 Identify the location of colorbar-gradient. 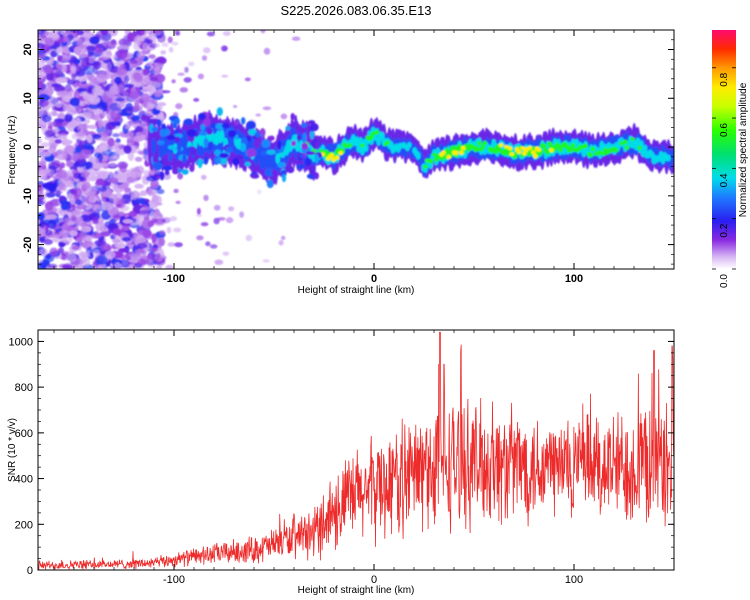
(724, 149).